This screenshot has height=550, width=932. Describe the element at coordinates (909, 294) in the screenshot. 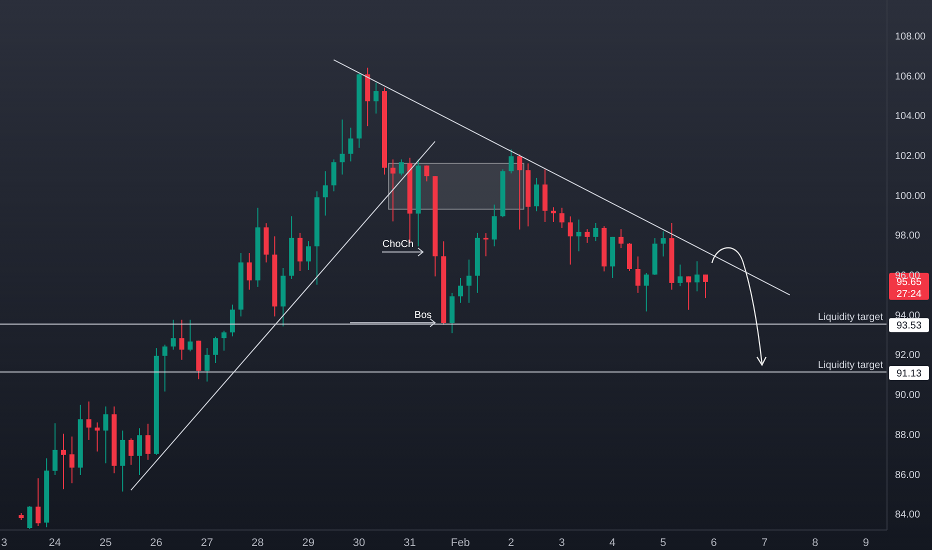

I see `text: 27:24` at that location.